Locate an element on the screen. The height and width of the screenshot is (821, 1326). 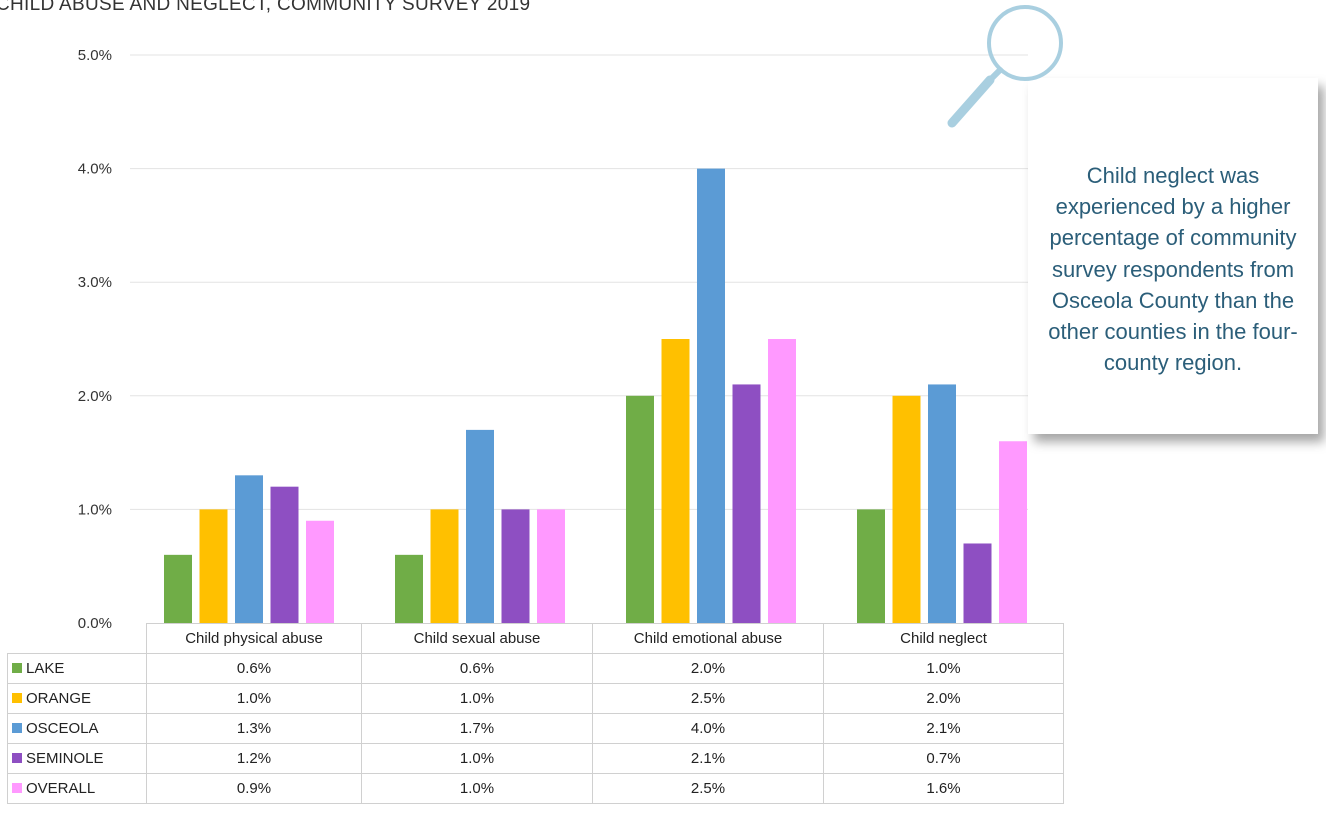
series-name: OSCEOLA is located at coordinates (62, 728).